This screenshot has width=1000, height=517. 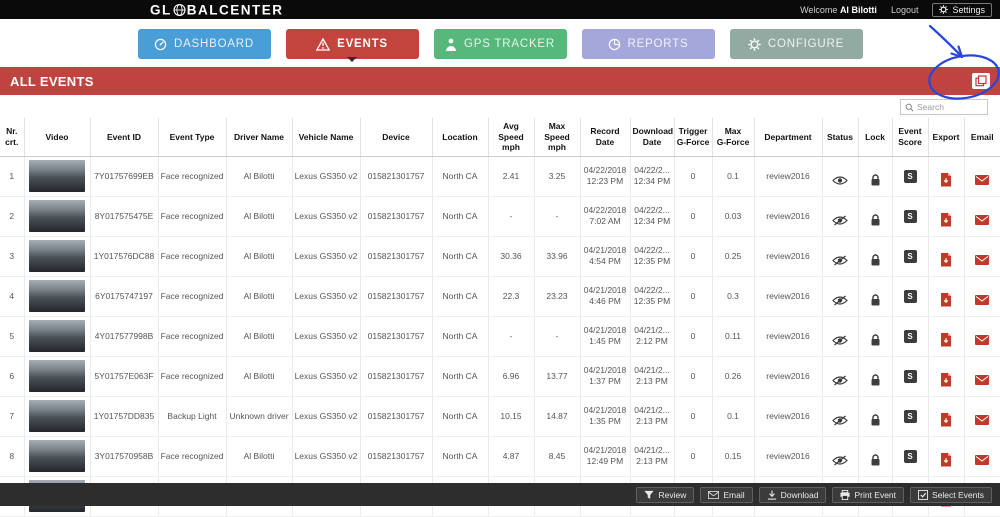 What do you see at coordinates (500, 44) in the screenshot?
I see `tab-gps-tracker: GPS TRACKER` at bounding box center [500, 44].